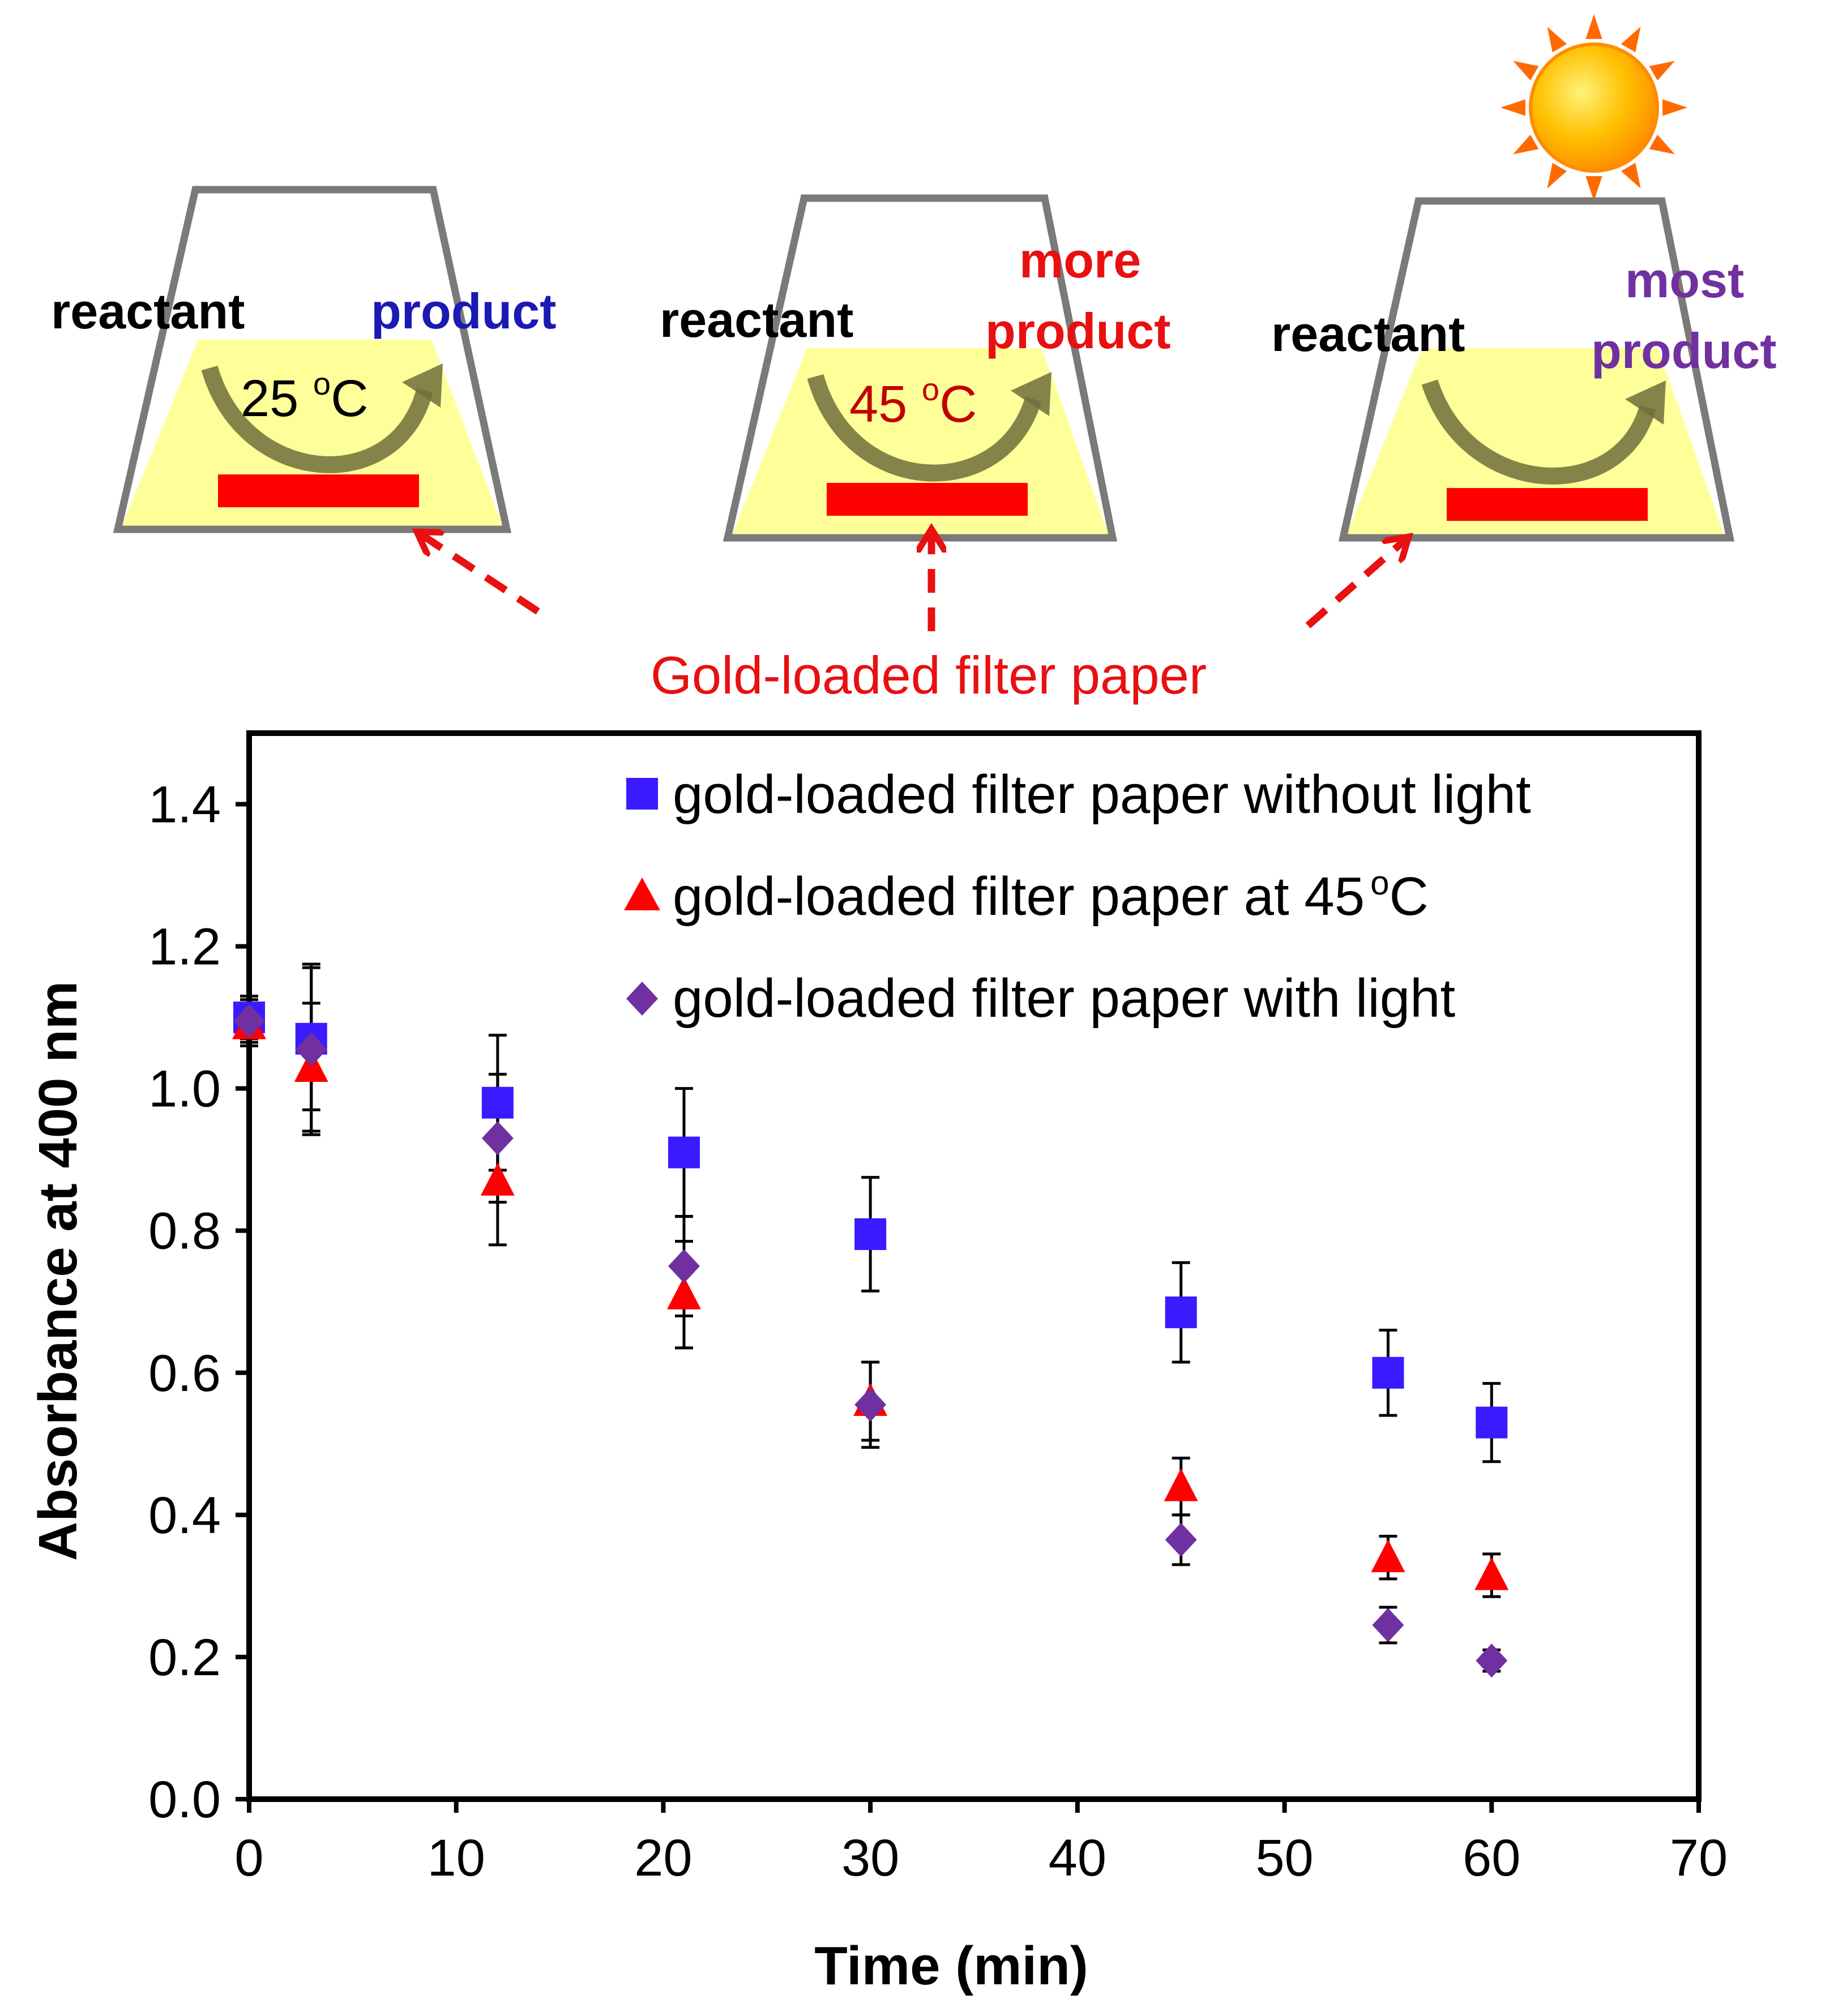 The width and height of the screenshot is (1821, 2016). I want to click on legend-item-45c: gold-loaded filter paper at 45 oC, so click(1026, 895).